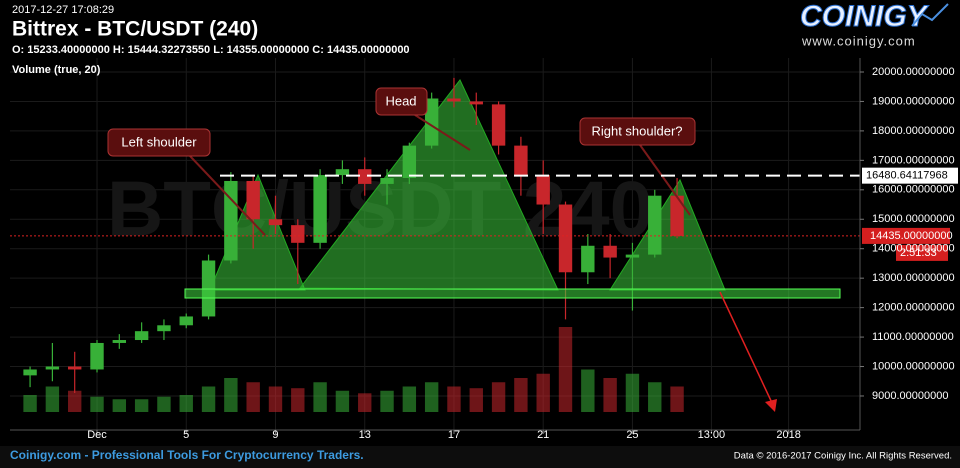 The image size is (960, 468). I want to click on neckline, so click(512, 293).